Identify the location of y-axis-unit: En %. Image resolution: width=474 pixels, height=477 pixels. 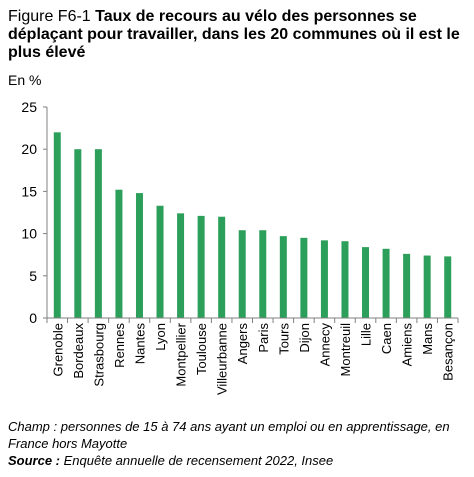
(25, 80).